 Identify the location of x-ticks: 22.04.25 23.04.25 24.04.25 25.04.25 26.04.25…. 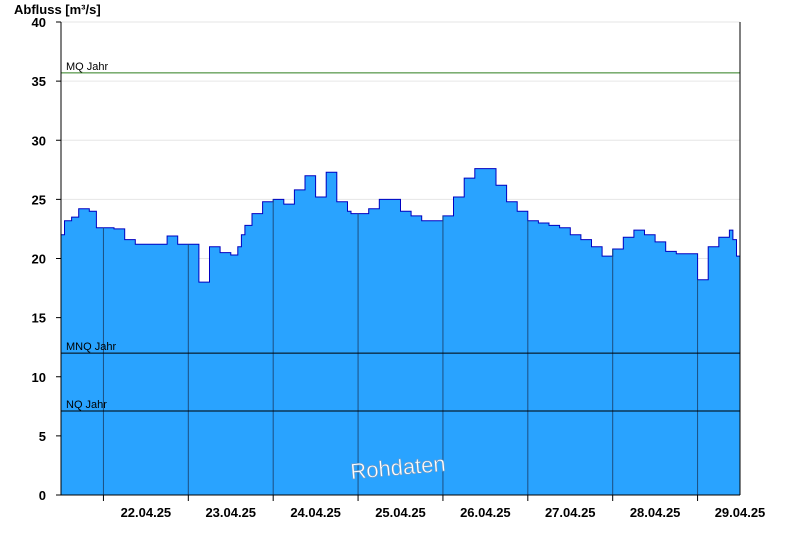
(434, 507).